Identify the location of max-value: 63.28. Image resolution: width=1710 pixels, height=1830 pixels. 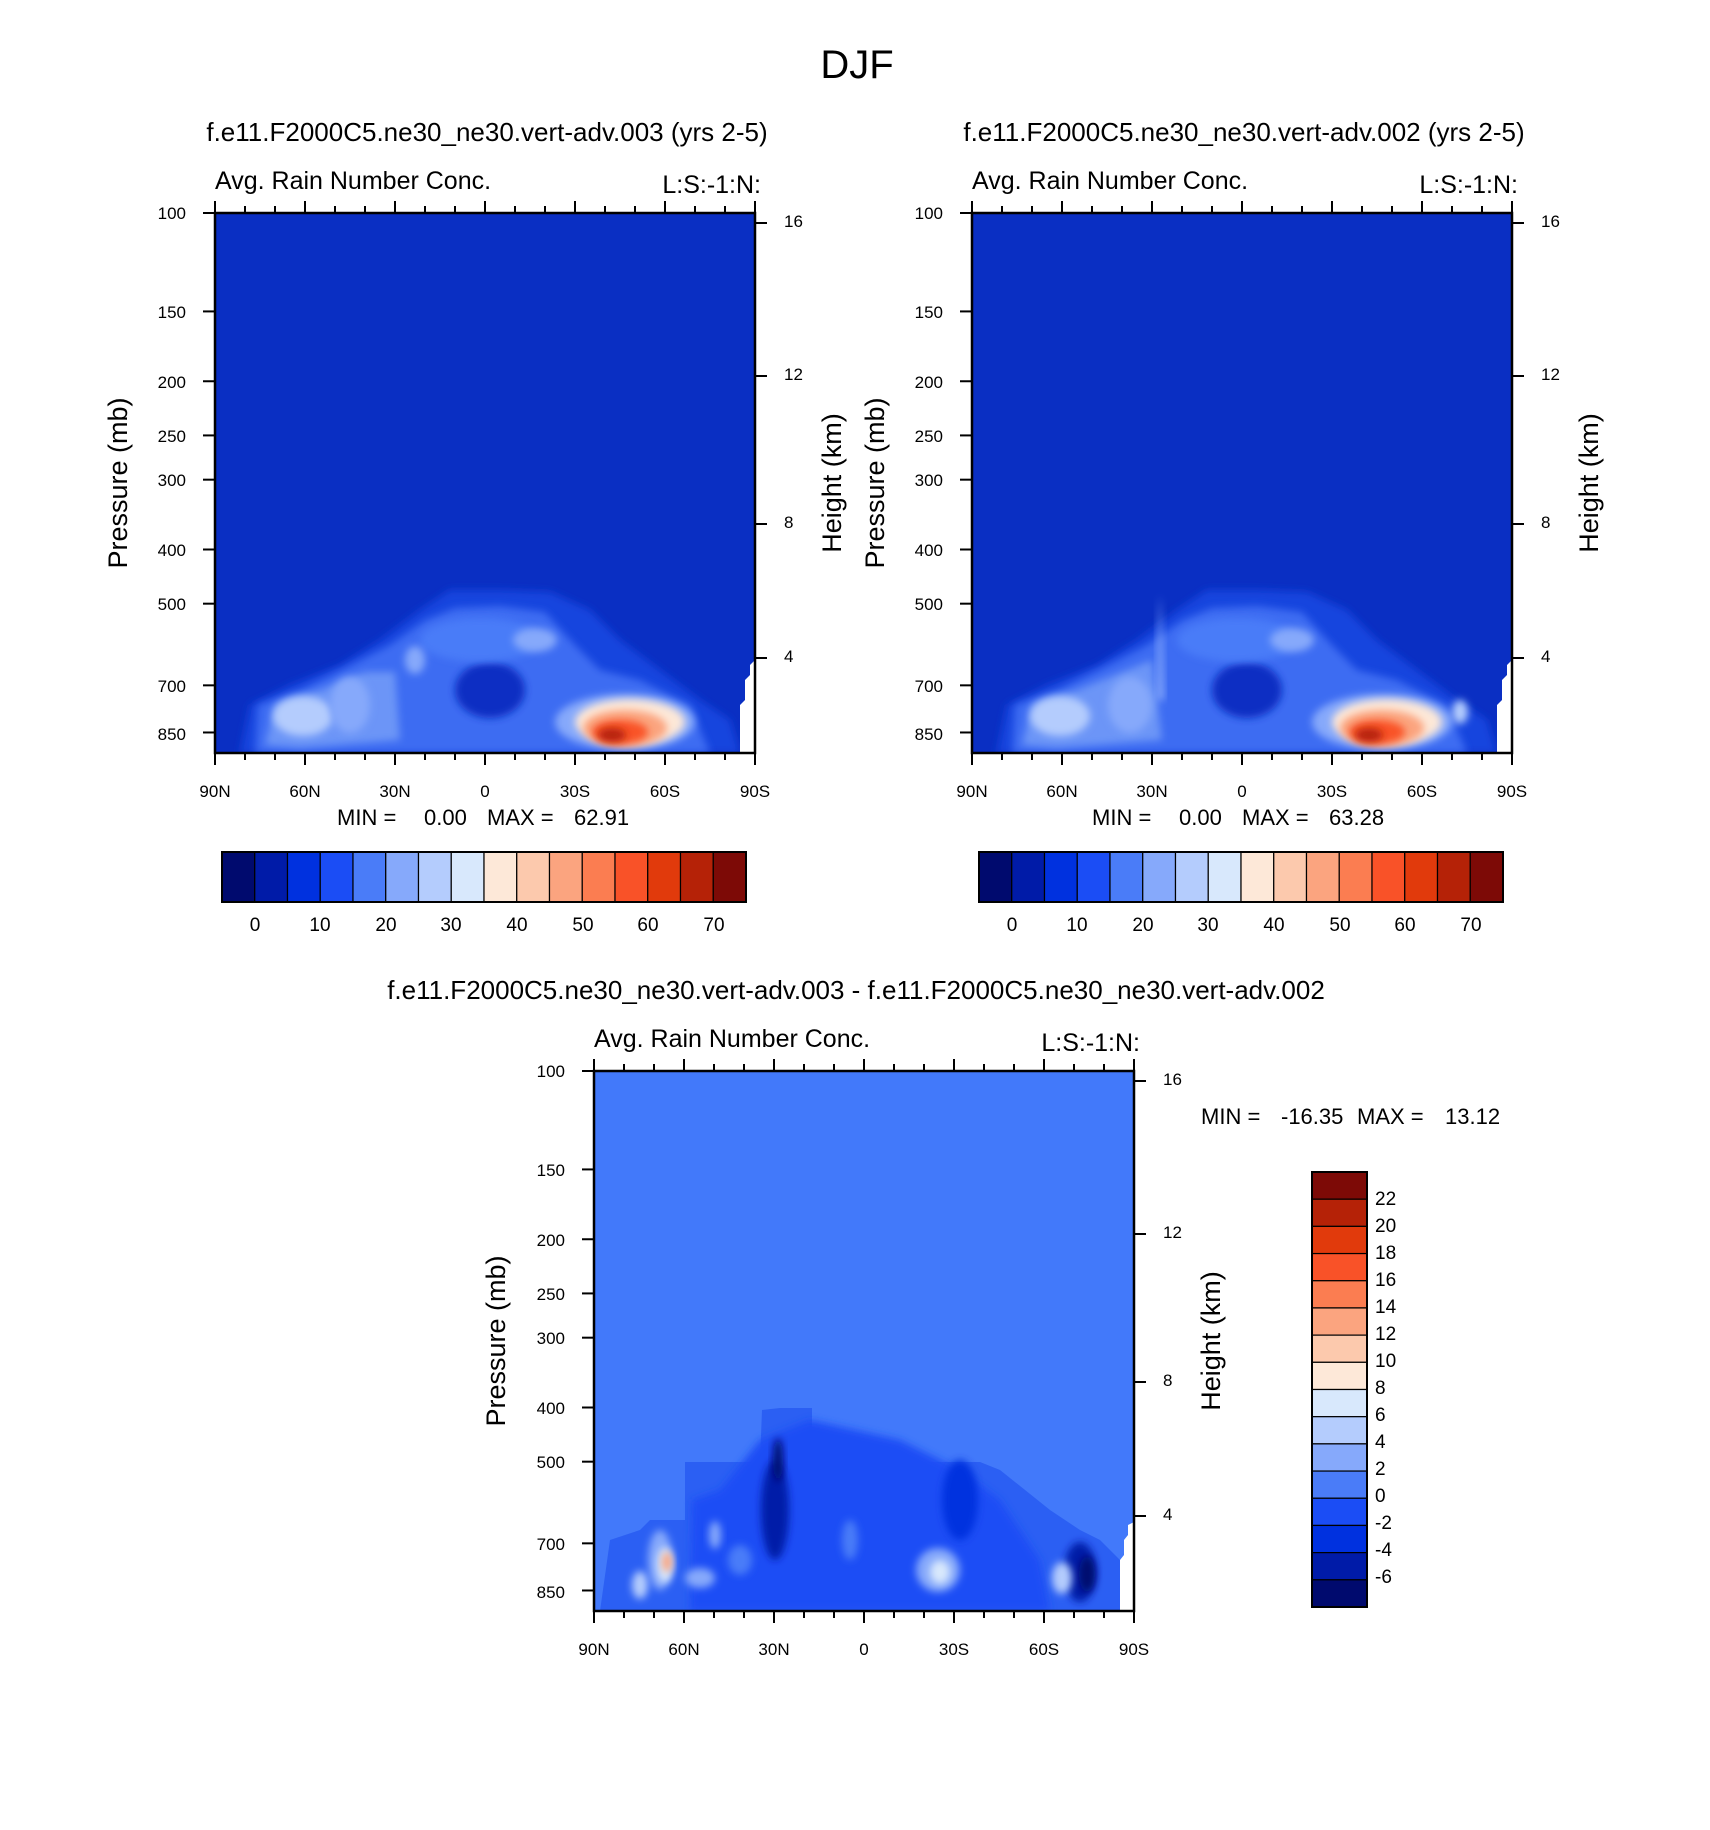
(1356, 817).